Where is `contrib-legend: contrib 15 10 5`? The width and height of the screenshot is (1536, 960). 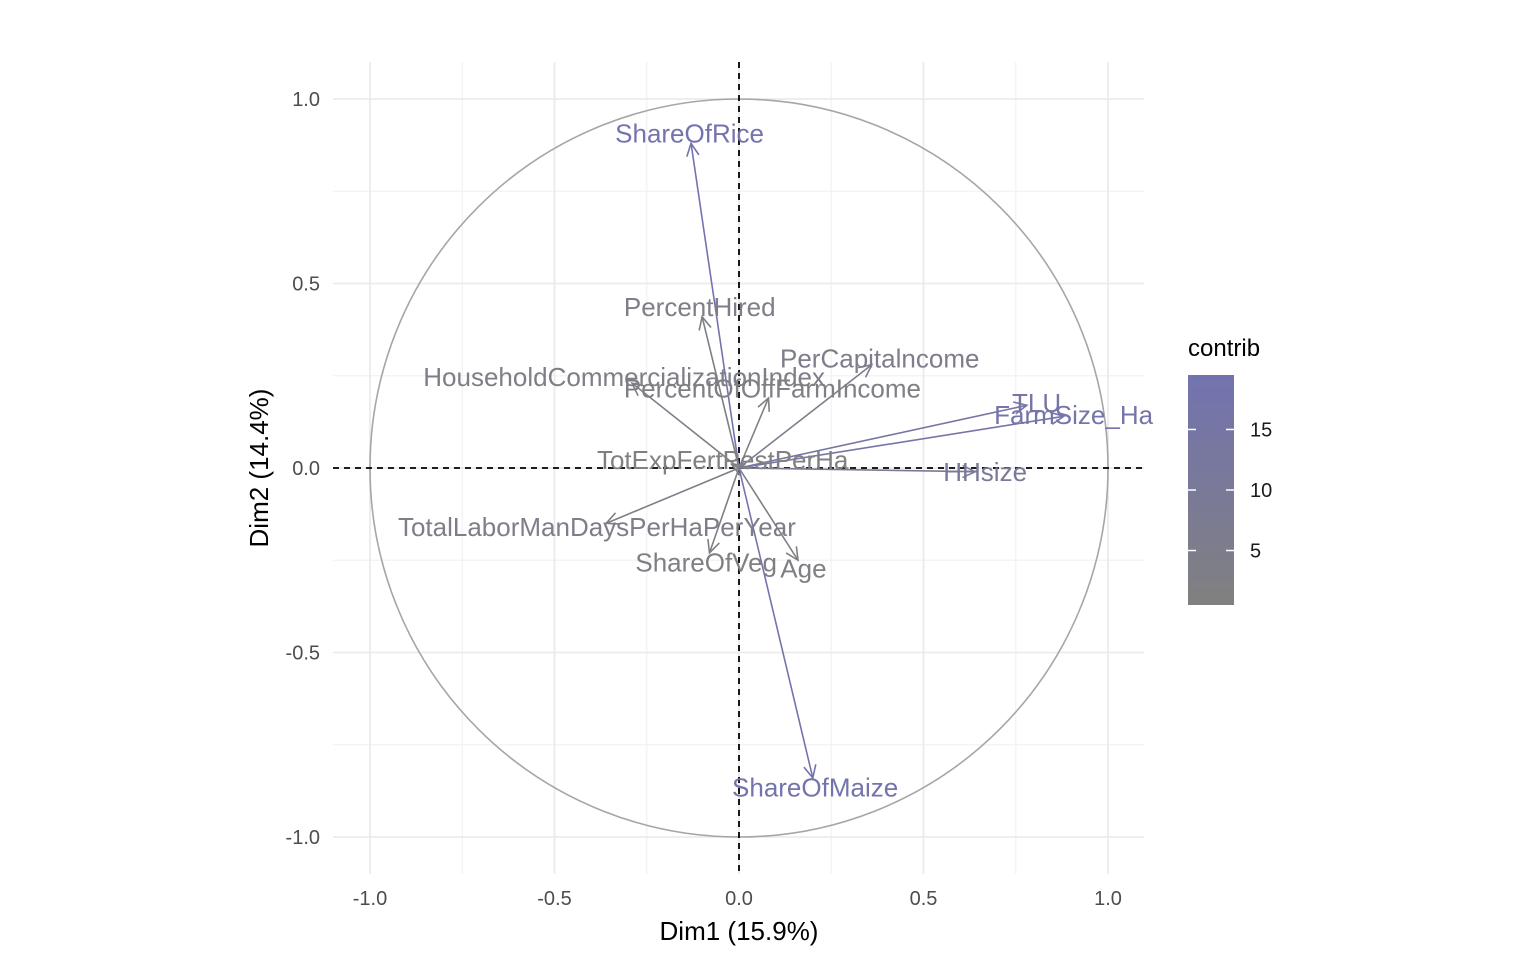
contrib-legend: contrib 15 10 5 is located at coordinates (1230, 470).